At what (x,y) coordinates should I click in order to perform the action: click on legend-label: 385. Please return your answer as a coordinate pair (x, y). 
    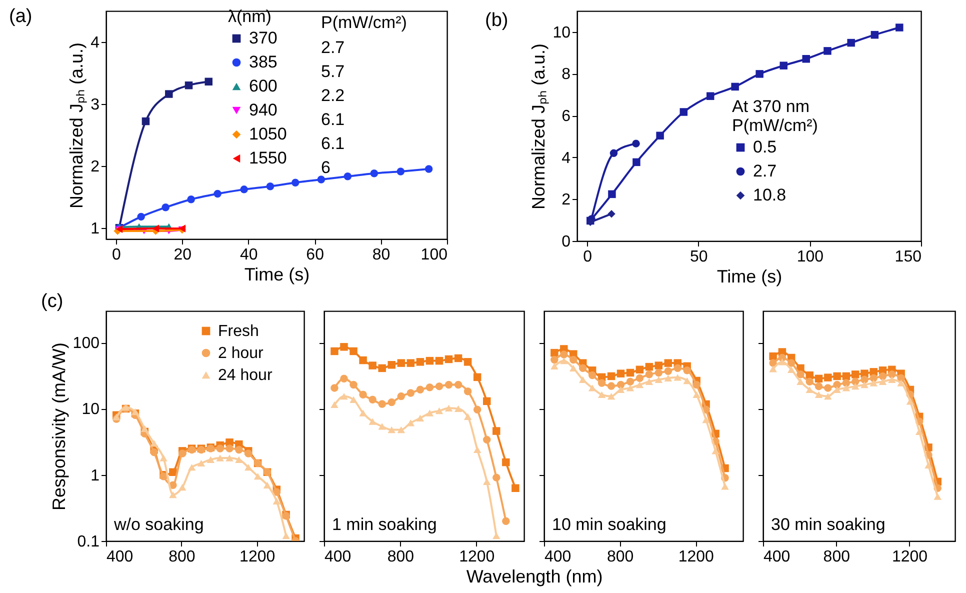
    Looking at the image, I should click on (263, 62).